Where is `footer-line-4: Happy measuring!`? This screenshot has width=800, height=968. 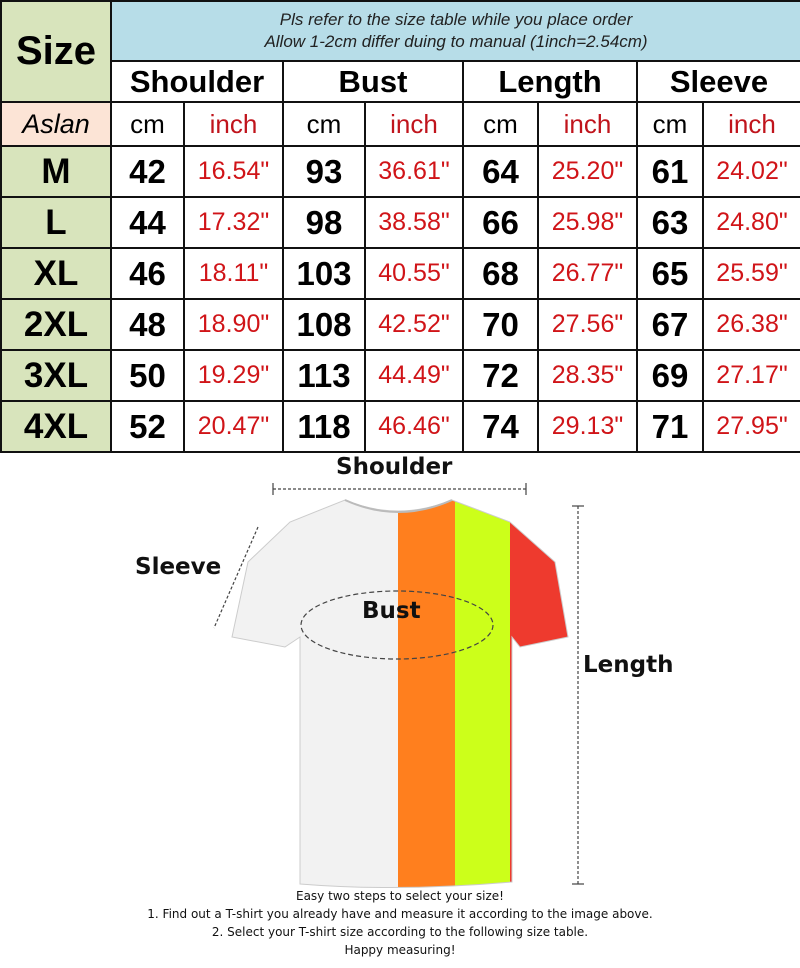 footer-line-4: Happy measuring! is located at coordinates (400, 950).